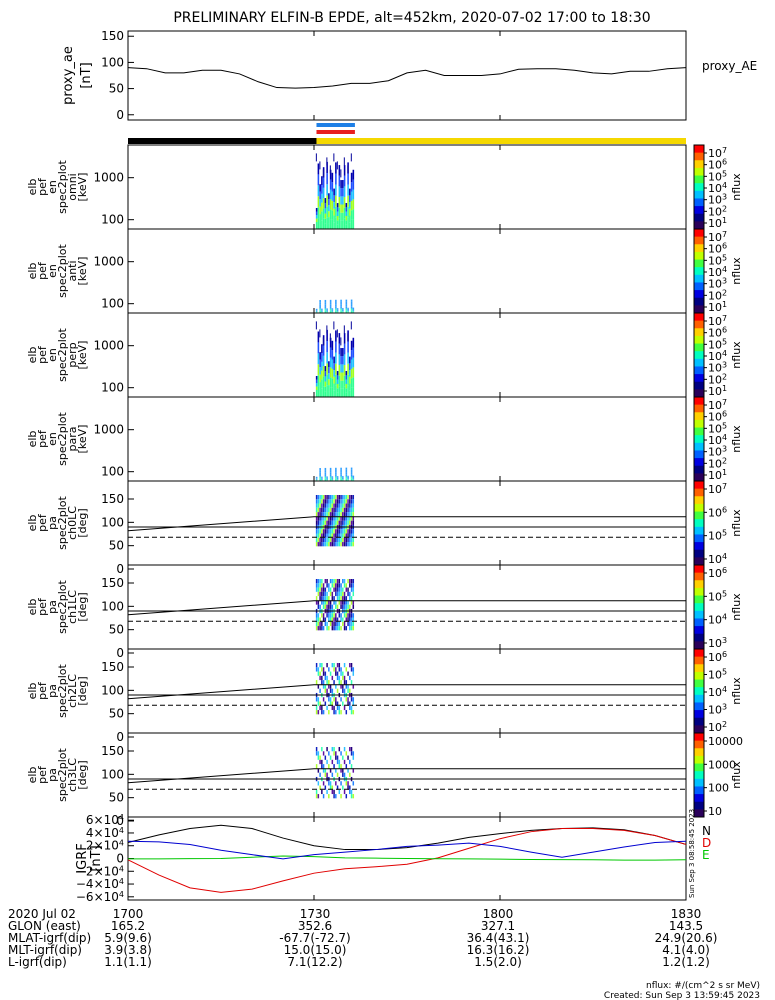 Image resolution: width=775 pixels, height=1000 pixels. What do you see at coordinates (717, 237) in the screenshot?
I see `colorbar-tick-label: 107` at bounding box center [717, 237].